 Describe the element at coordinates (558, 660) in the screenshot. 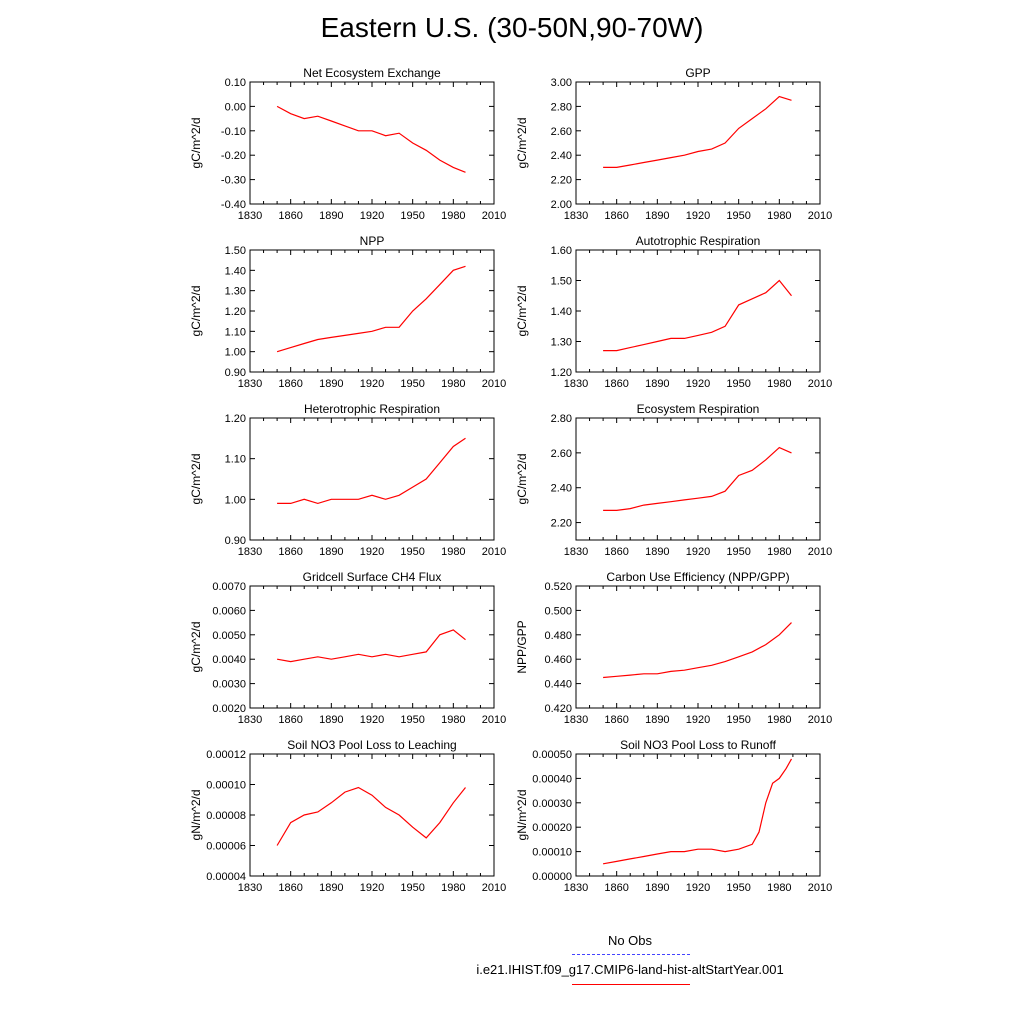

I see `y-tick-label: 0.460` at that location.